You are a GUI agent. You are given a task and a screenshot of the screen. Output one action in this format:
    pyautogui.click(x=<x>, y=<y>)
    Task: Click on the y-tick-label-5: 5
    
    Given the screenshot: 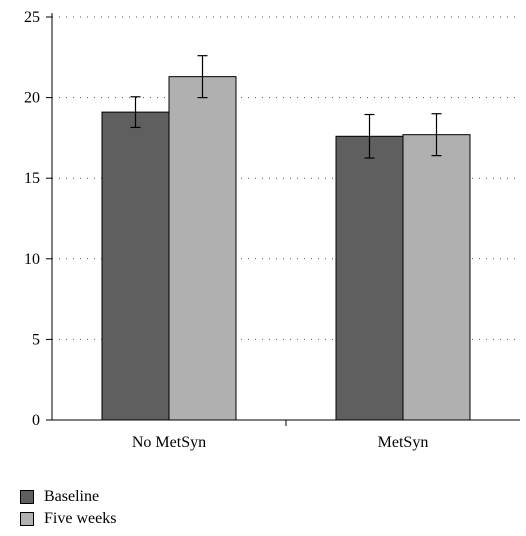 What is the action you would take?
    pyautogui.click(x=36, y=339)
    